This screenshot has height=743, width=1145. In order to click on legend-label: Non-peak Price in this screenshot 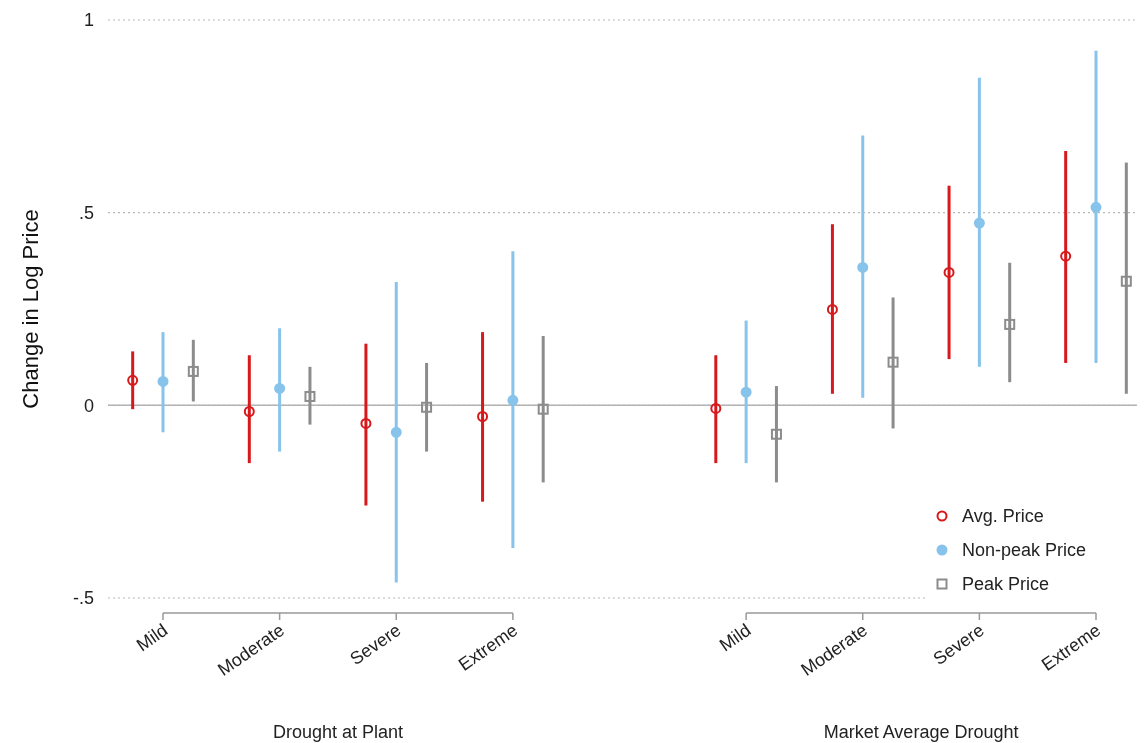, I will do `click(1024, 550)`.